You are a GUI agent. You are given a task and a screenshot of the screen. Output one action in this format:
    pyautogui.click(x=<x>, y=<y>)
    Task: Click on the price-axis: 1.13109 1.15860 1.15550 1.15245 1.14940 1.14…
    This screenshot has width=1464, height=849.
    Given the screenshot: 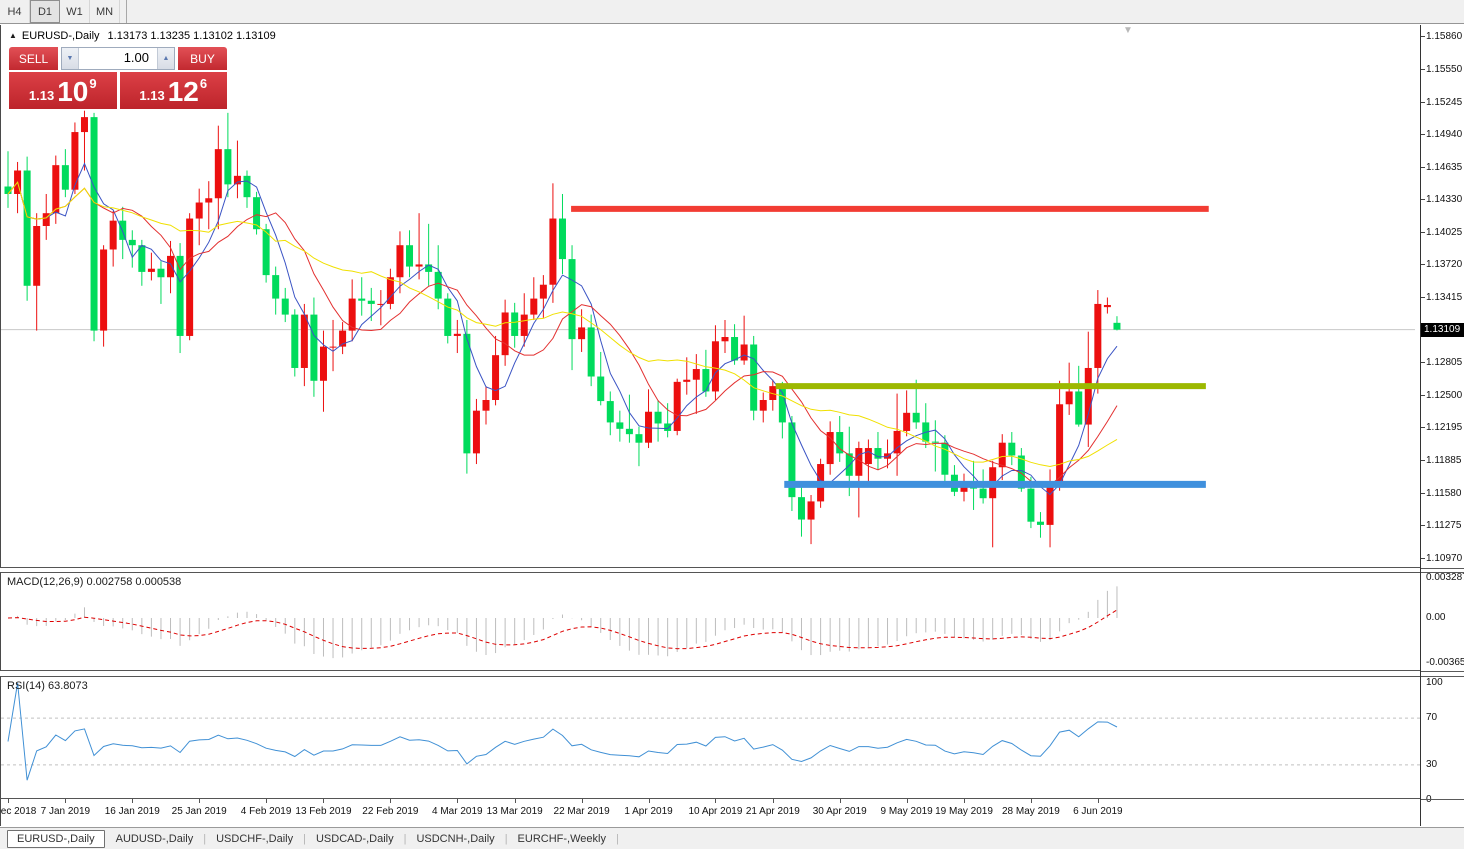 What is the action you would take?
    pyautogui.click(x=1442, y=425)
    